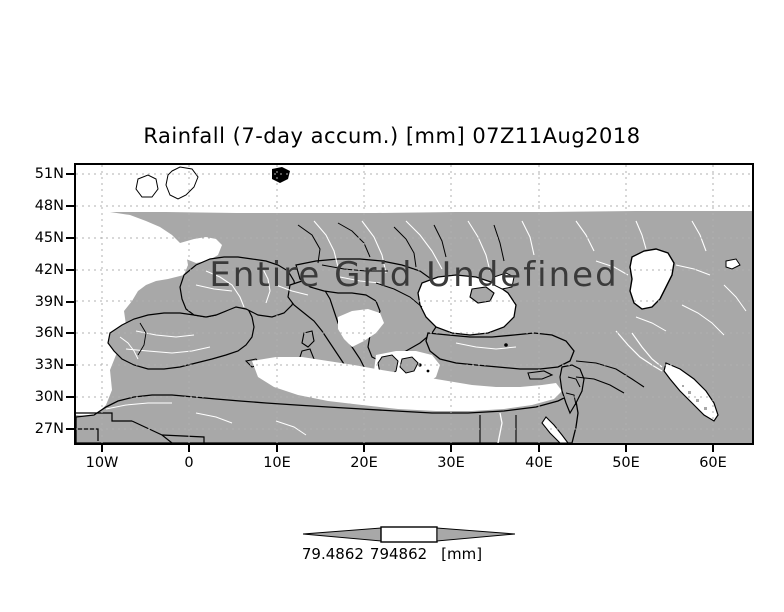 The height and width of the screenshot is (612, 784). What do you see at coordinates (49, 270) in the screenshot?
I see `y-tick-label-42n: 42N` at bounding box center [49, 270].